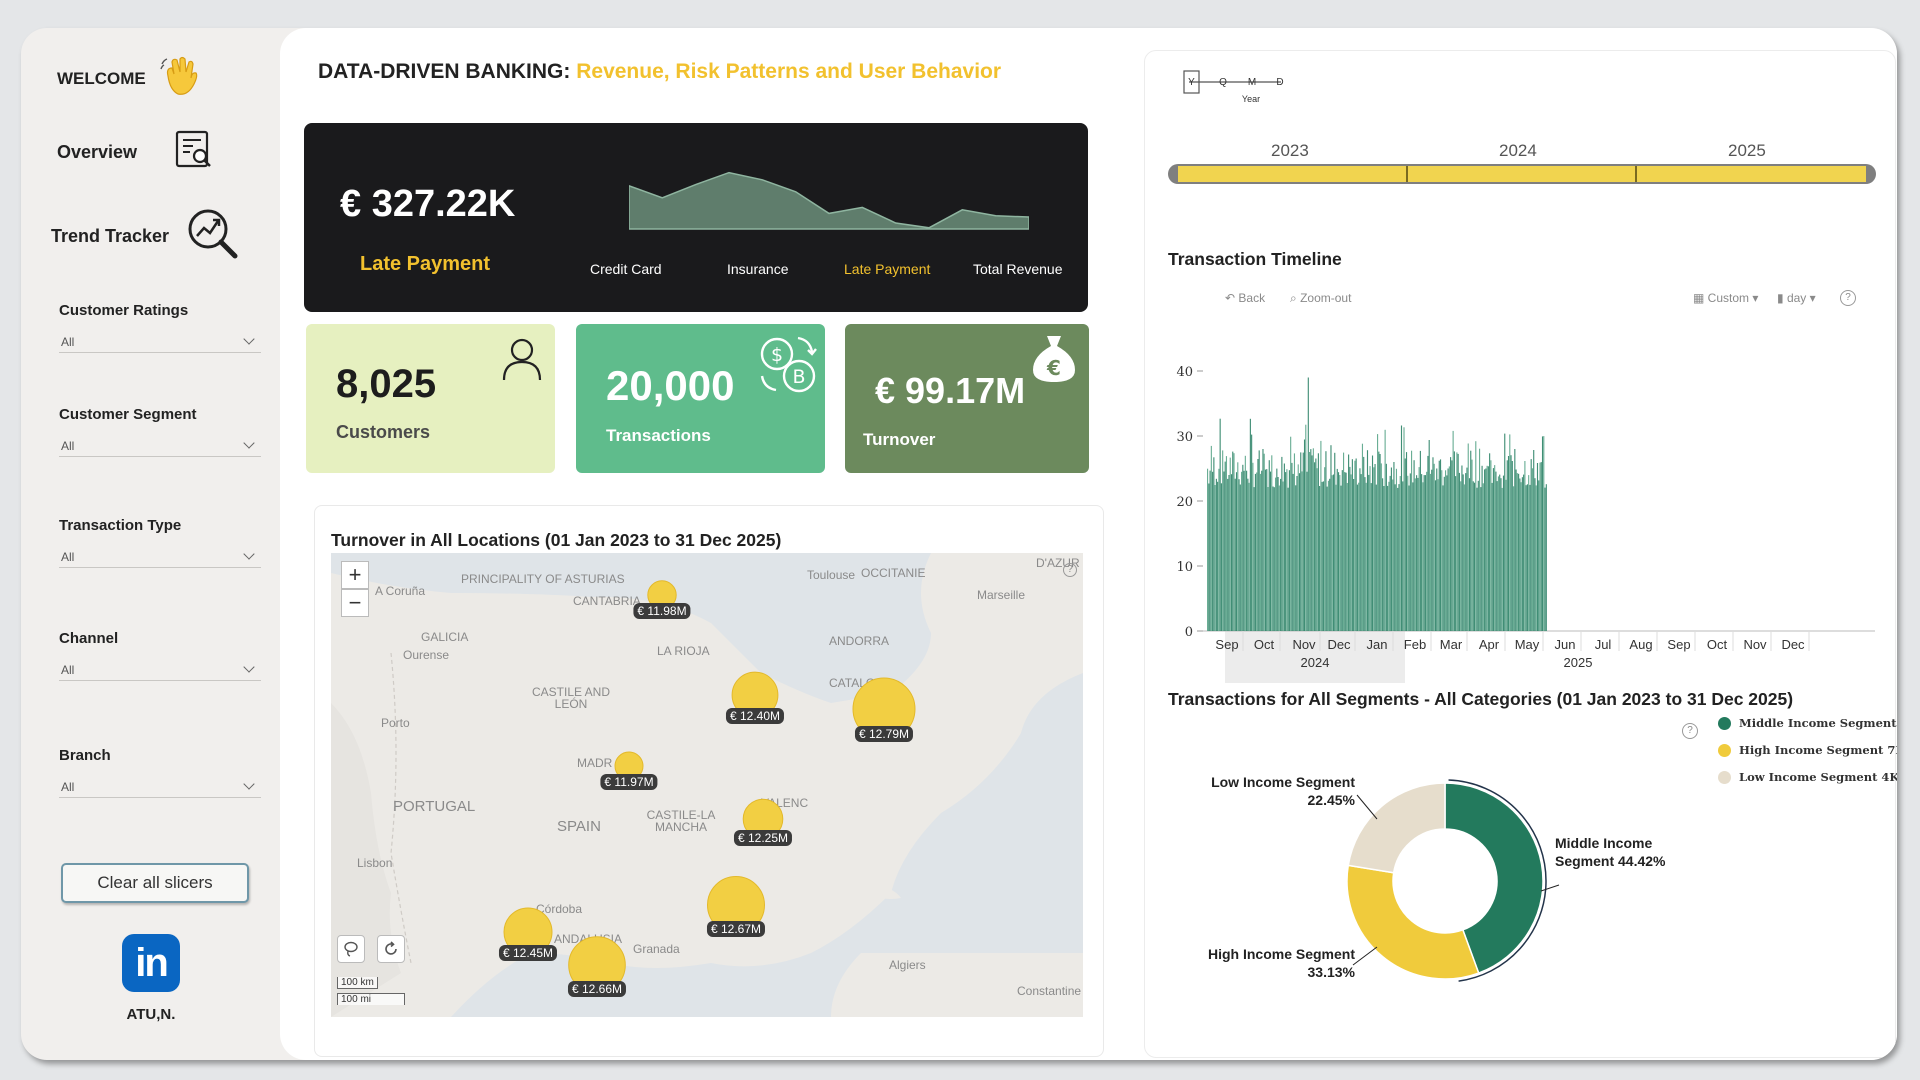 This screenshot has width=1920, height=1080. What do you see at coordinates (758, 269) in the screenshot?
I see `tab-insurance: Insurance` at bounding box center [758, 269].